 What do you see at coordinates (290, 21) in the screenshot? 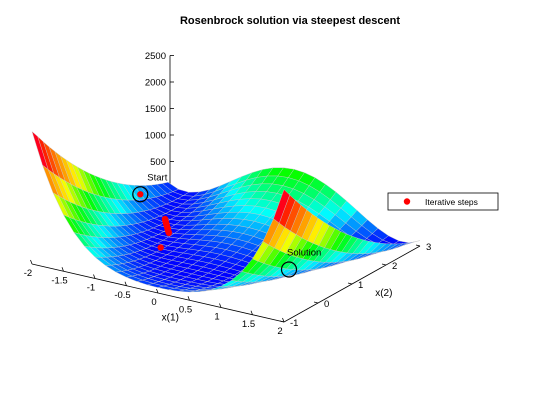
I see `chart-title: Rosenbrock solution via steepest descent` at bounding box center [290, 21].